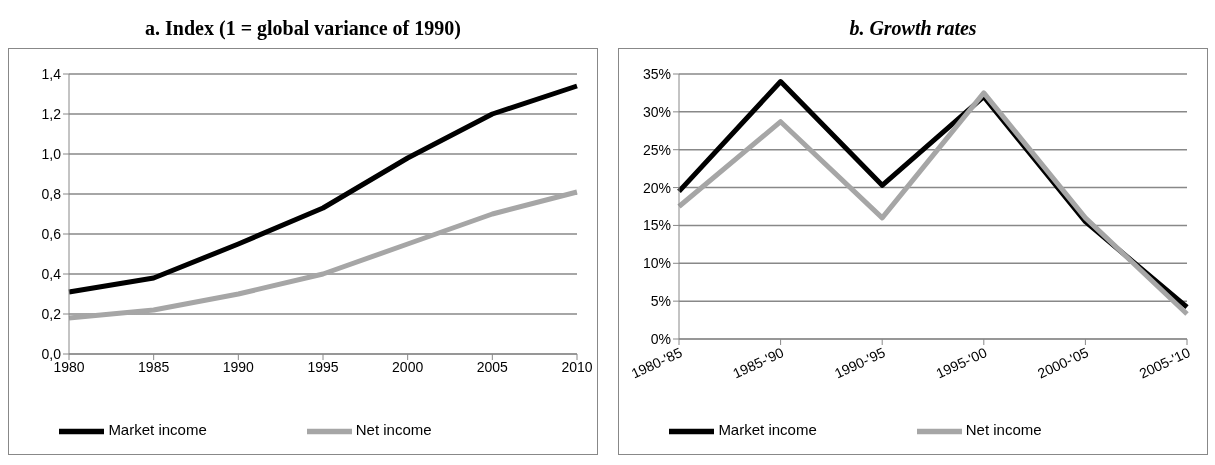 The height and width of the screenshot is (465, 1215). I want to click on chart-title: a. Index (1 = global variance of 1990), so click(303, 29).